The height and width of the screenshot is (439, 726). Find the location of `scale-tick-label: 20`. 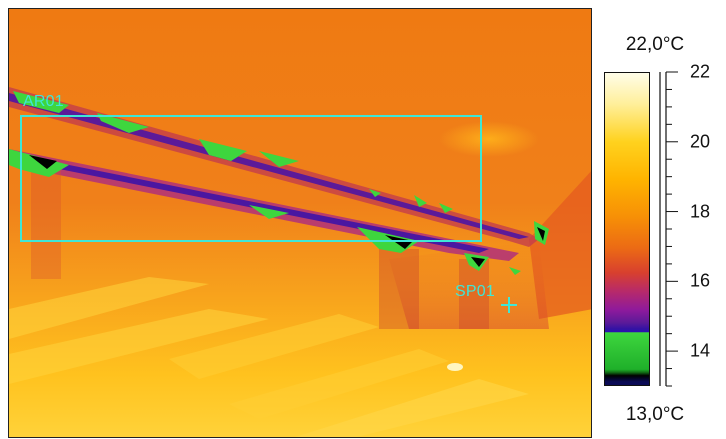

scale-tick-label: 20 is located at coordinates (700, 141).